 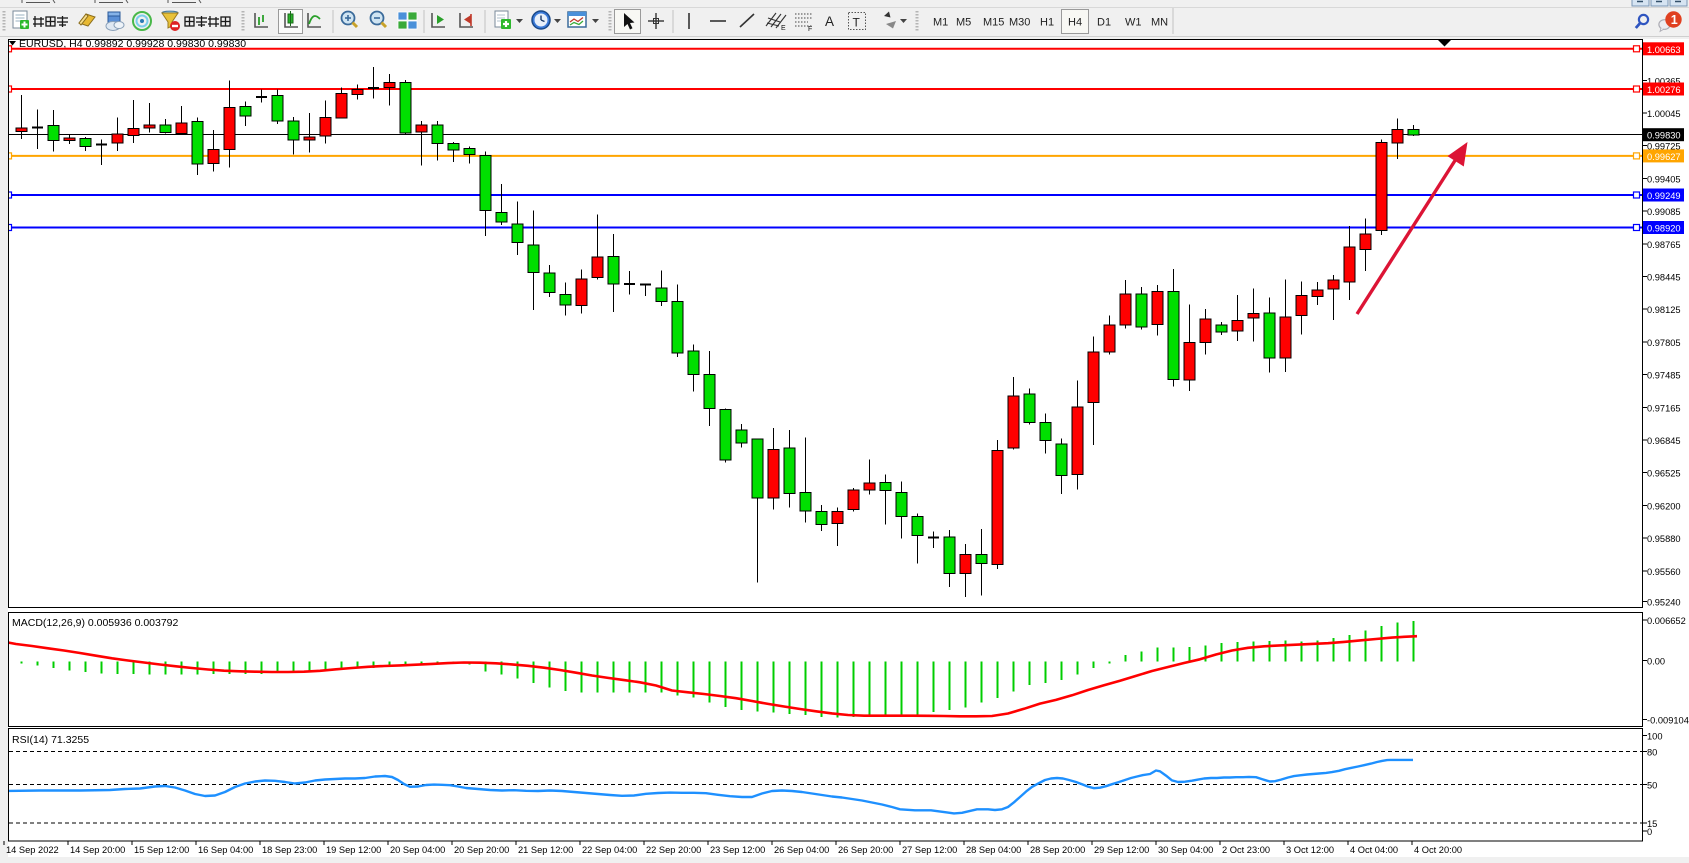 I want to click on svg-text: 1, so click(x=1674, y=20).